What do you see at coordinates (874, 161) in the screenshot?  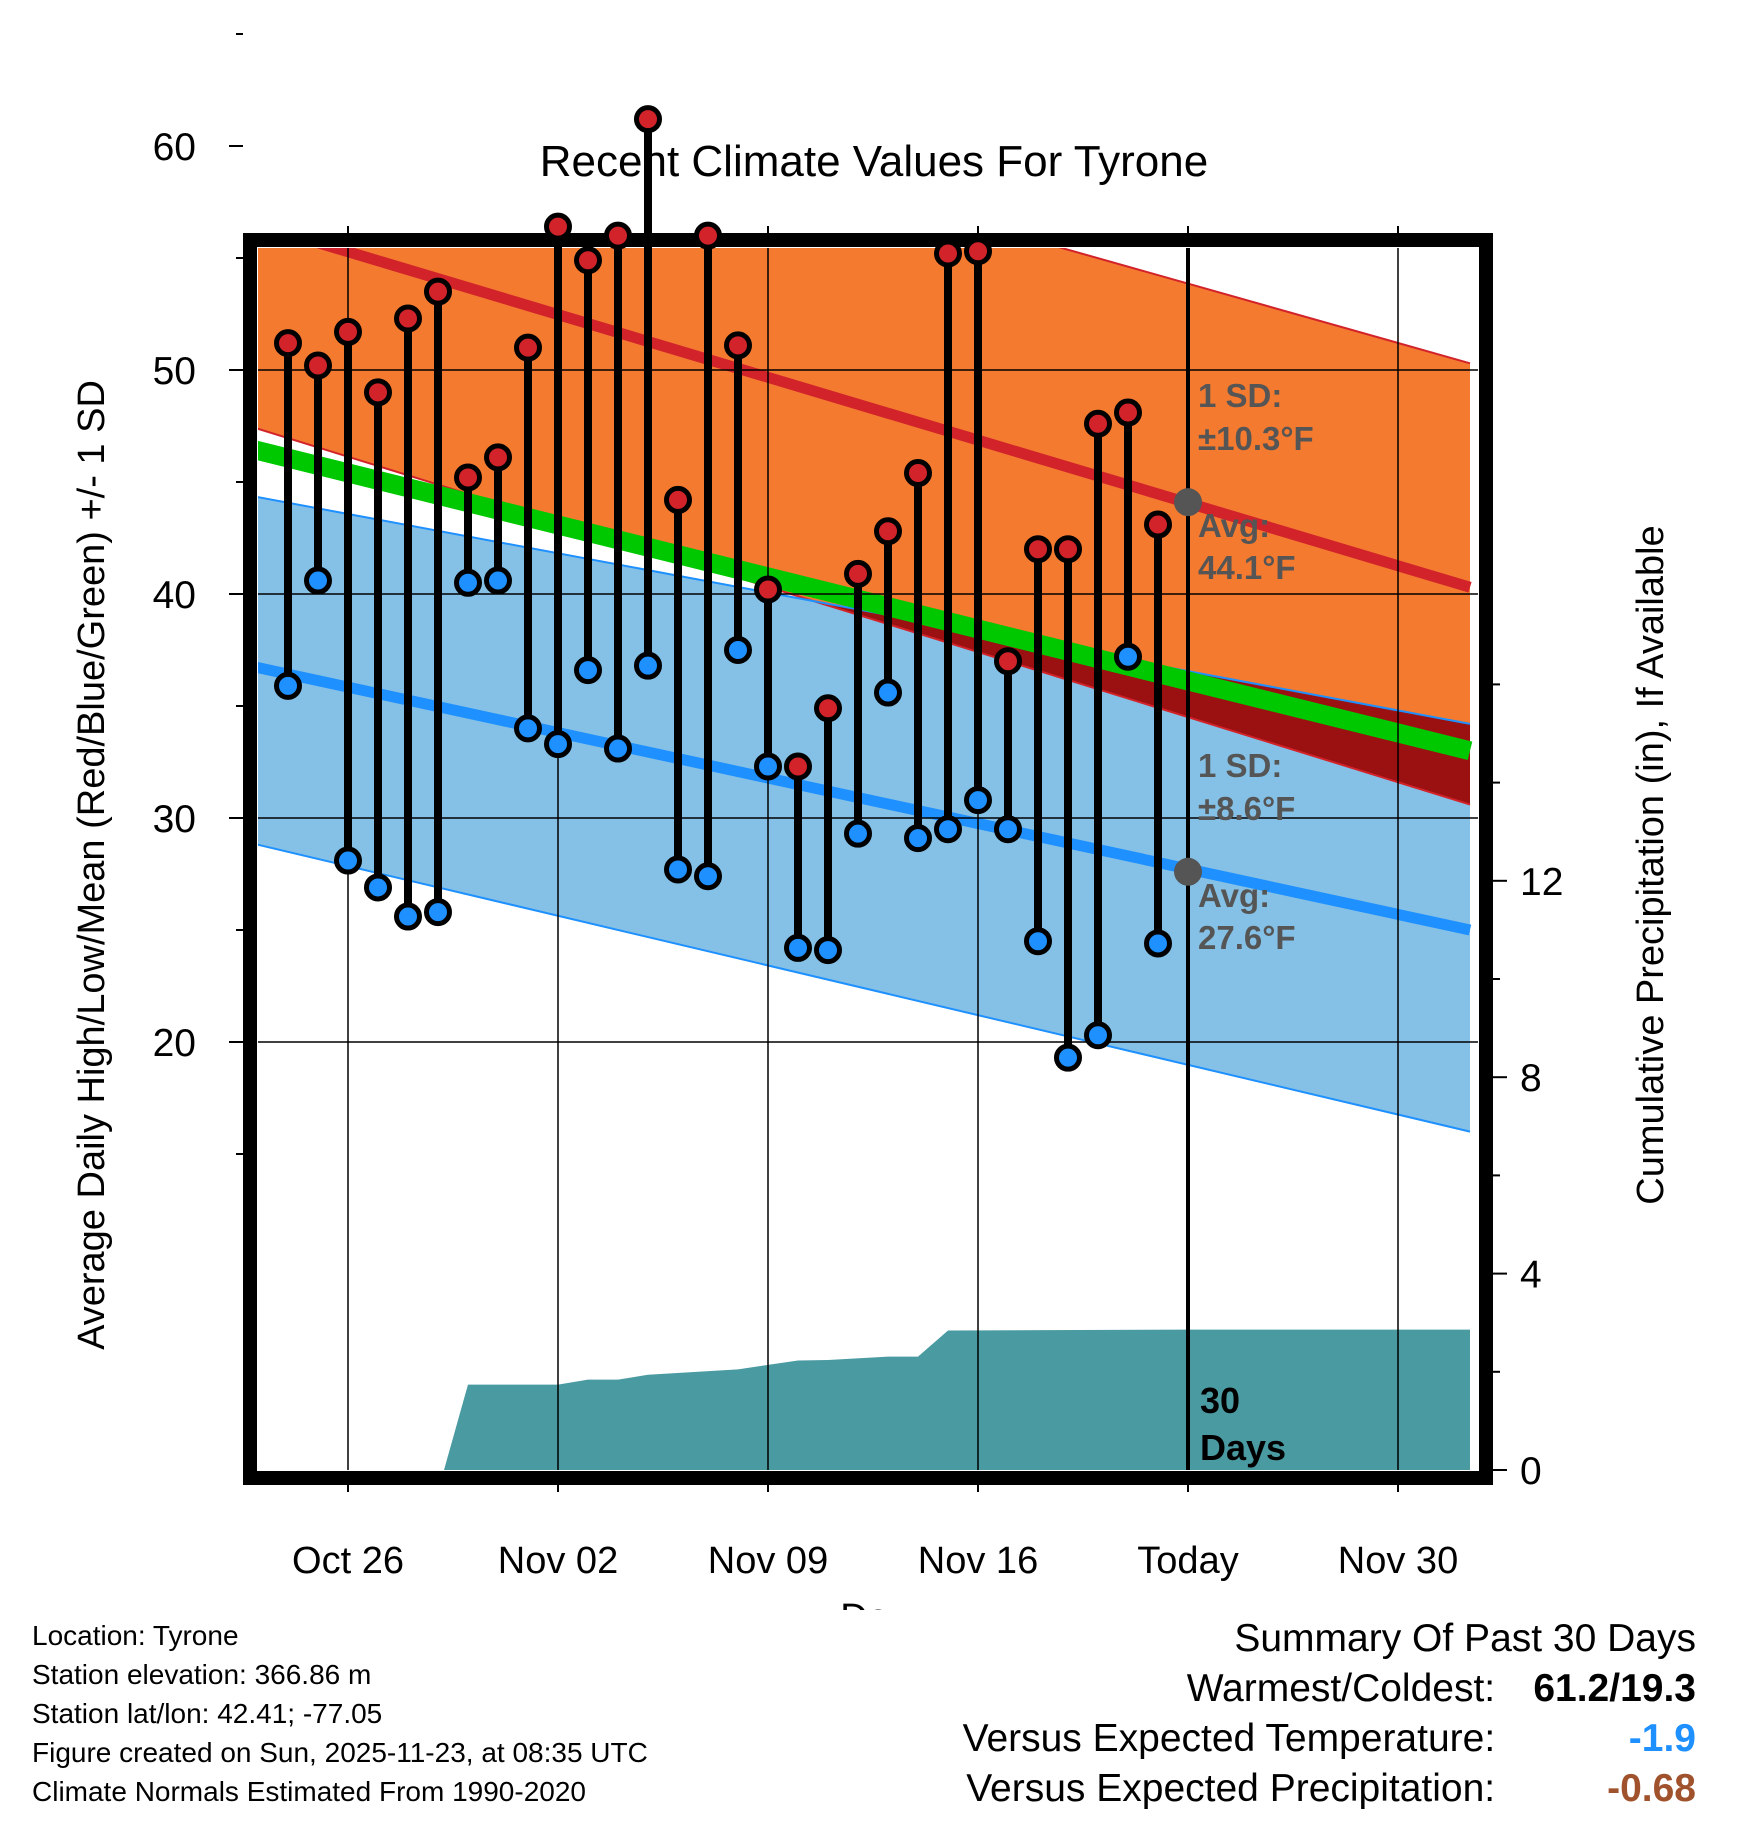 I see `chart-title: Recent Climate Values For Tyrone` at bounding box center [874, 161].